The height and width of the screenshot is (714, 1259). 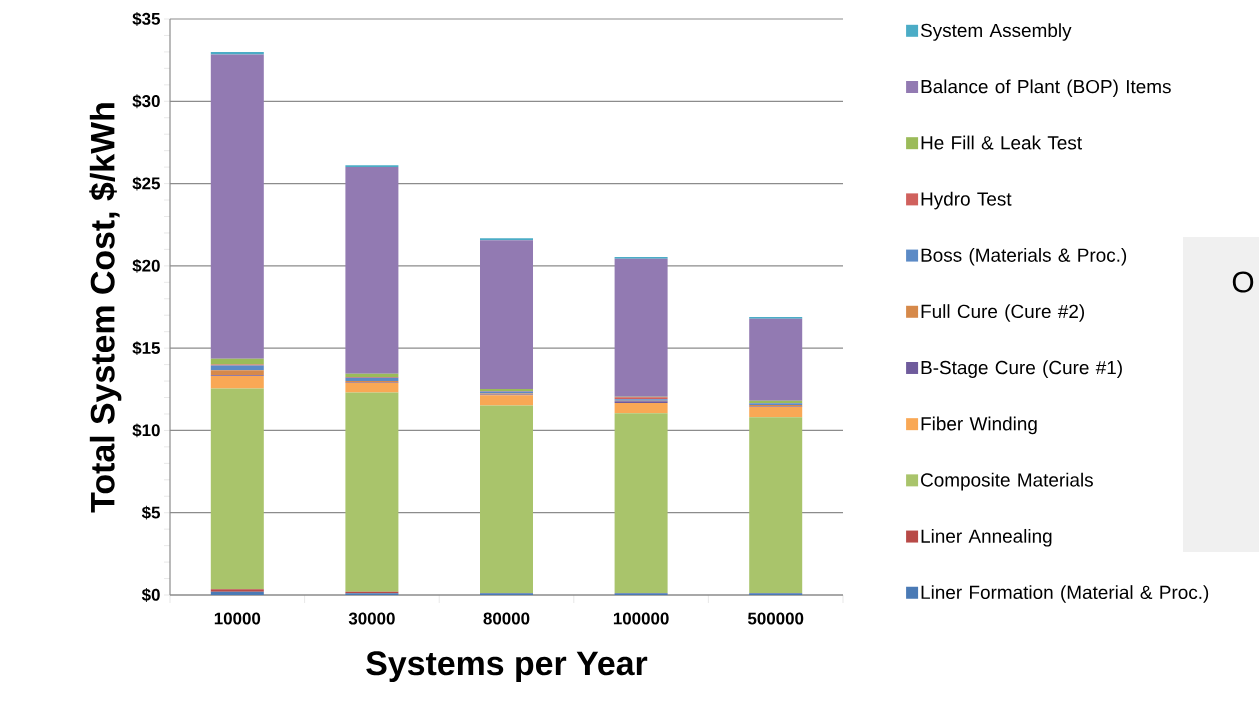 I want to click on y-tick-label: $5, so click(x=151, y=512).